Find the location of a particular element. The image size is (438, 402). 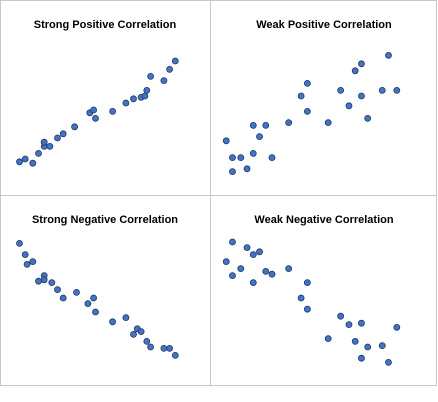

chart-title: Strong Positive Correlation is located at coordinates (105, 25).